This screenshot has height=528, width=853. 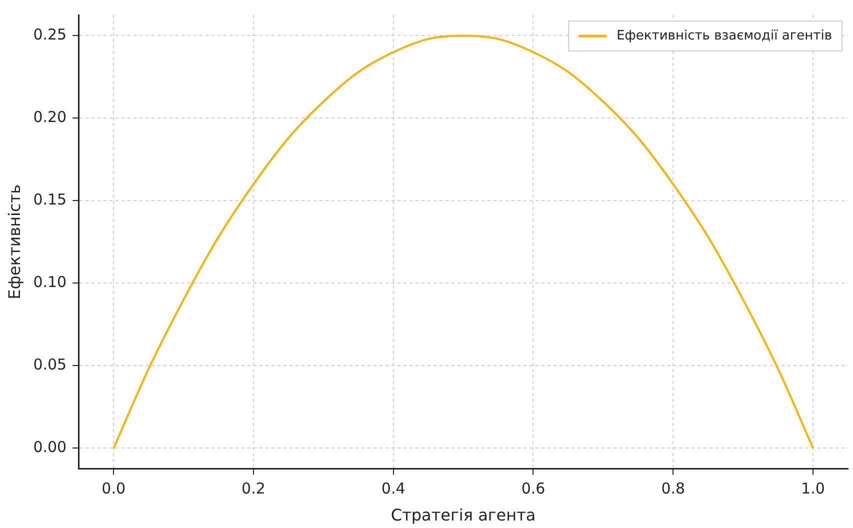 I want to click on legend-label: Ефективність взаємодії агентів, so click(x=724, y=36).